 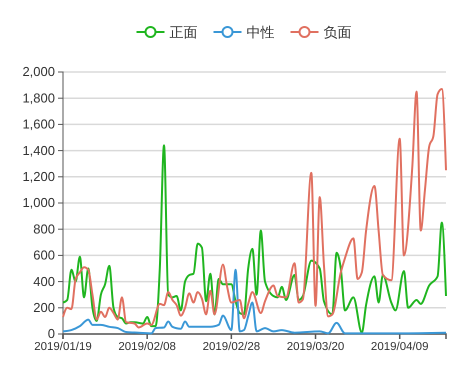 What do you see at coordinates (51, 334) in the screenshot?
I see `y-tick-label: 0` at bounding box center [51, 334].